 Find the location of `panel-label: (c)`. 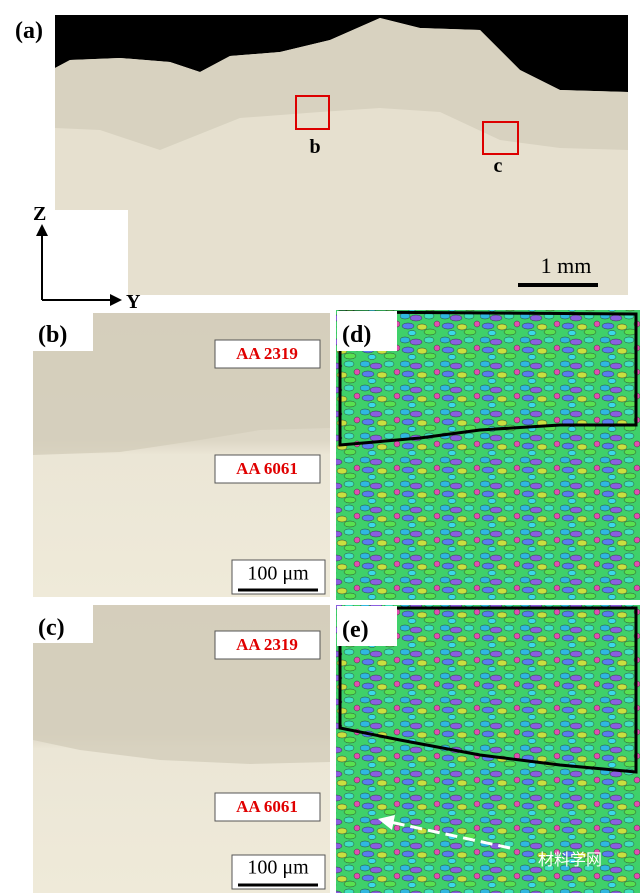

panel-label: (c) is located at coordinates (51, 628).